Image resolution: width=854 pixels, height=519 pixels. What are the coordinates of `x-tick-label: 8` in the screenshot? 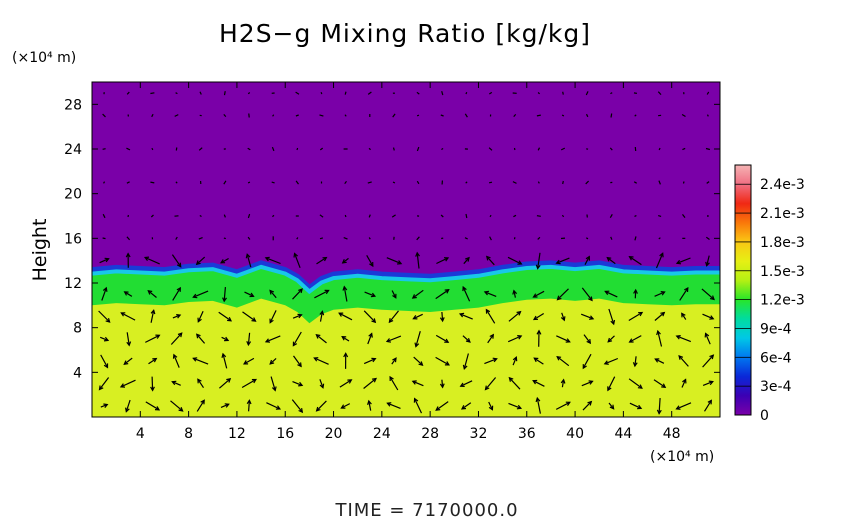 It's located at (188, 434).